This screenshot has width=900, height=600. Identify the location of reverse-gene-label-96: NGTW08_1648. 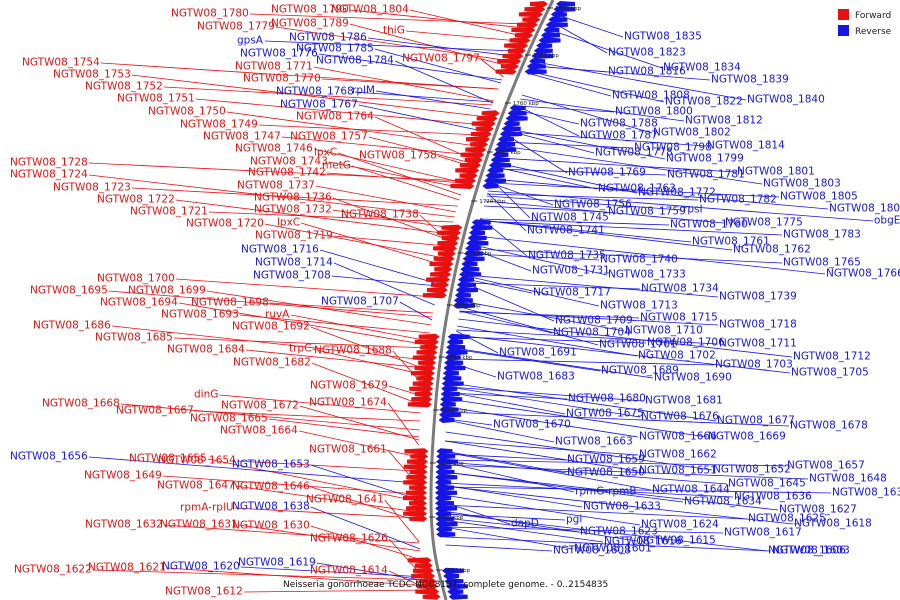
(848, 479).